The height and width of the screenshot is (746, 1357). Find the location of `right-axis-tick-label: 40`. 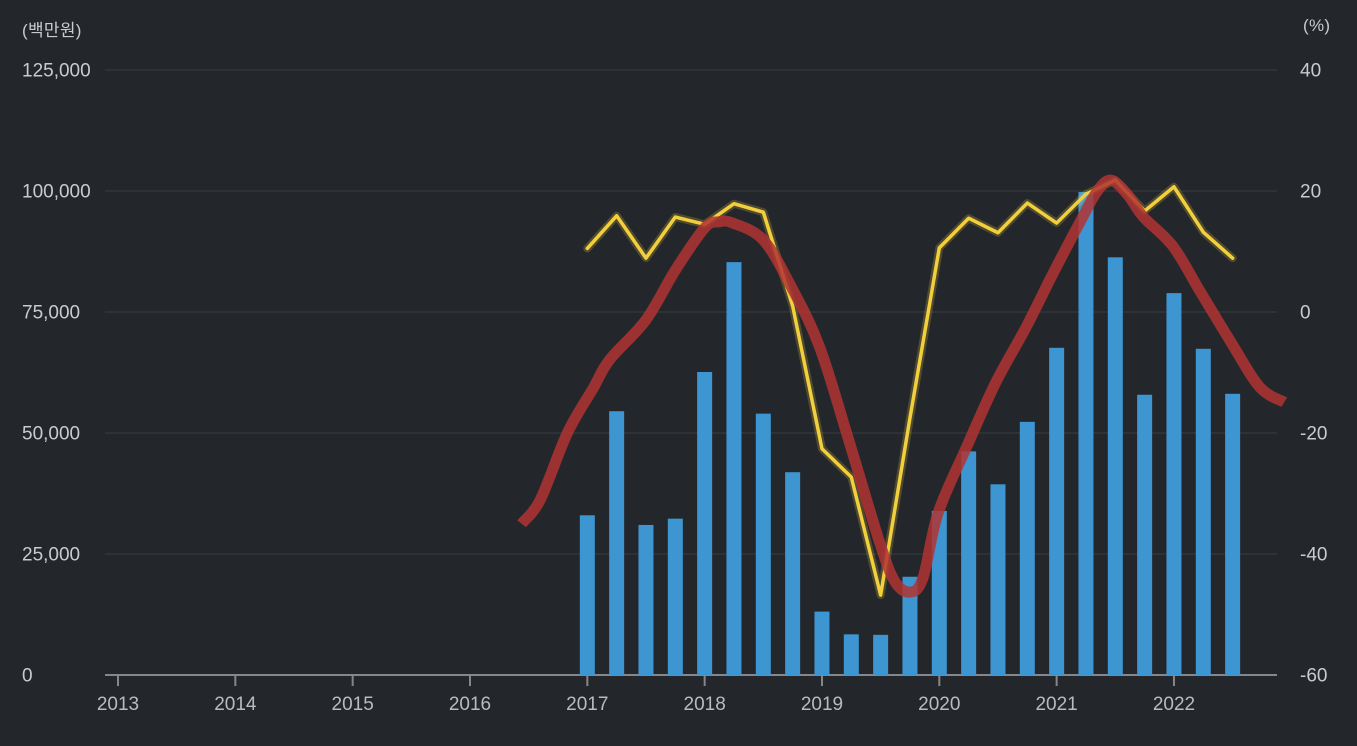

right-axis-tick-label: 40 is located at coordinates (1310, 71).